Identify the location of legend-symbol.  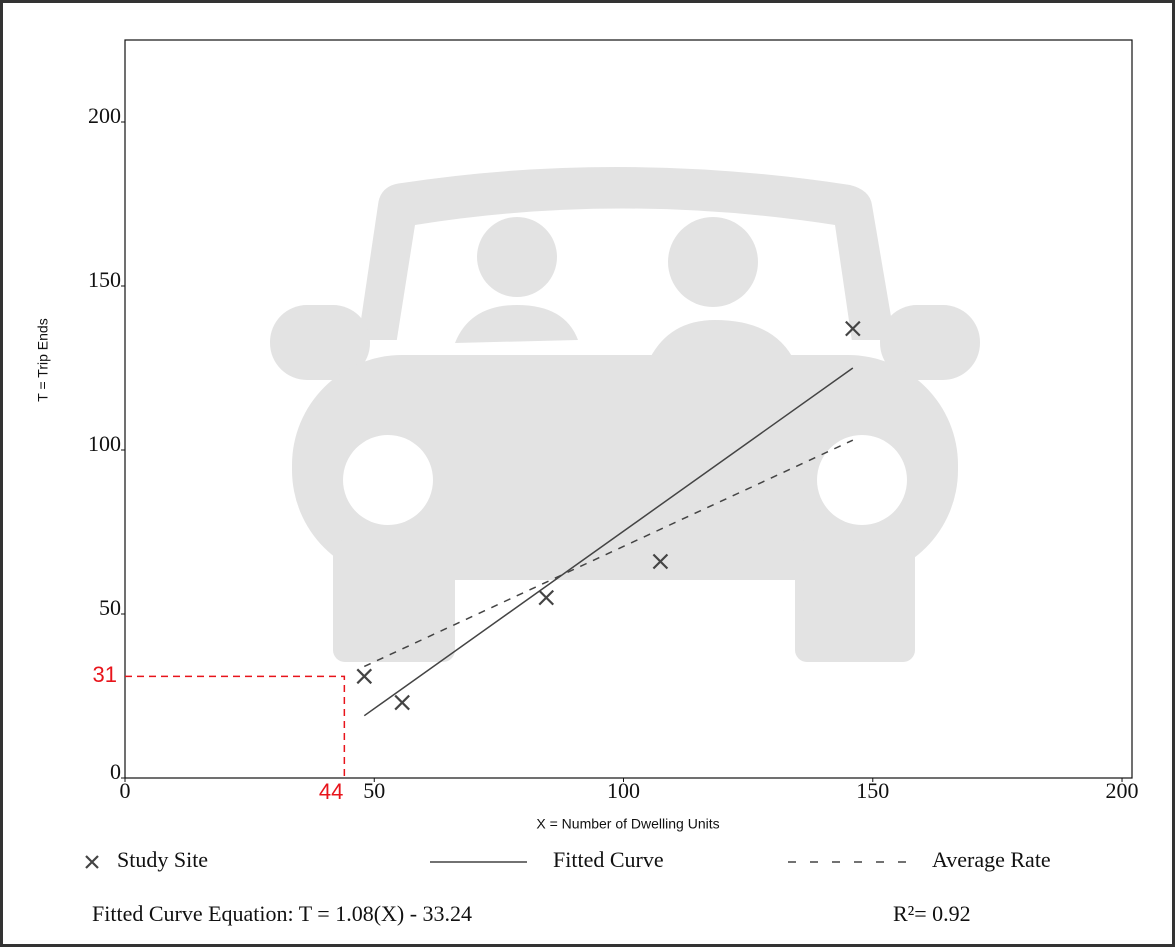
(92, 862).